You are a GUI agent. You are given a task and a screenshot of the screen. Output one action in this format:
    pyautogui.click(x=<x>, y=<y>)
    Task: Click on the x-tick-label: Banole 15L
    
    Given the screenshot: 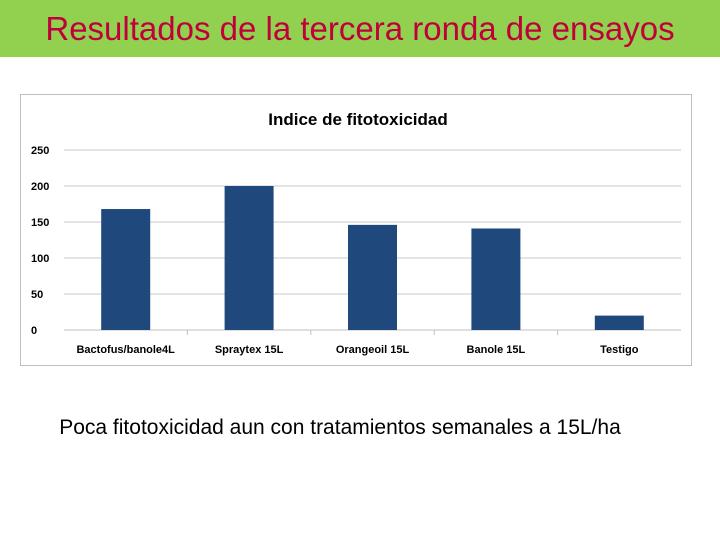 What is the action you would take?
    pyautogui.click(x=496, y=350)
    